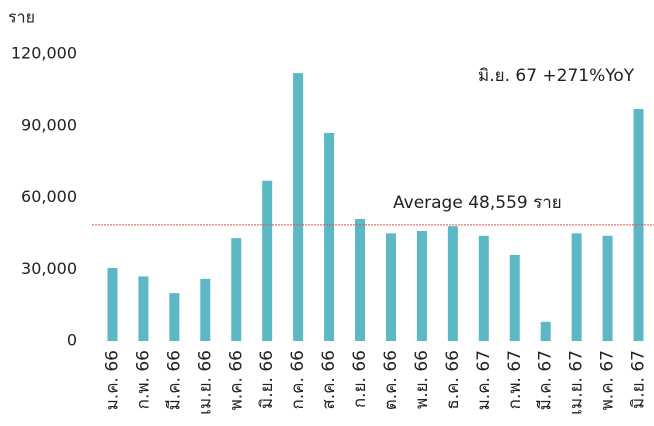 The height and width of the screenshot is (426, 654). I want to click on x-tick-label: ม.ค. 67, so click(484, 380).